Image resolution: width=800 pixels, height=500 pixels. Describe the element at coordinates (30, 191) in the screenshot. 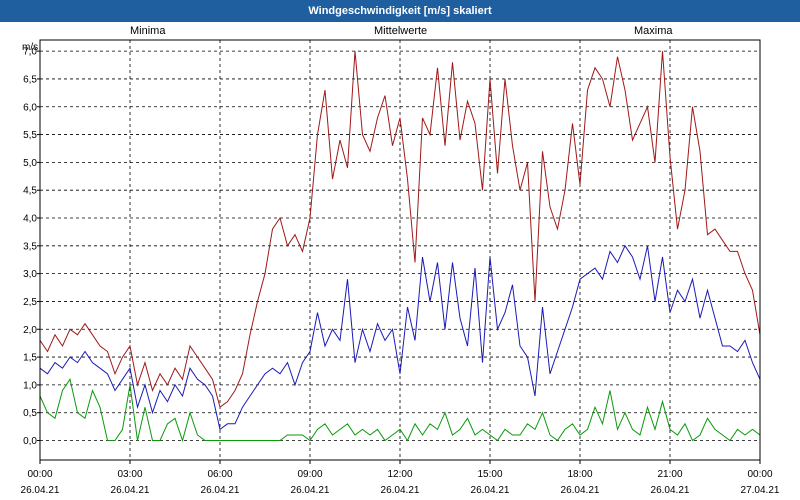

I see `y-tick-label: 4,5` at that location.